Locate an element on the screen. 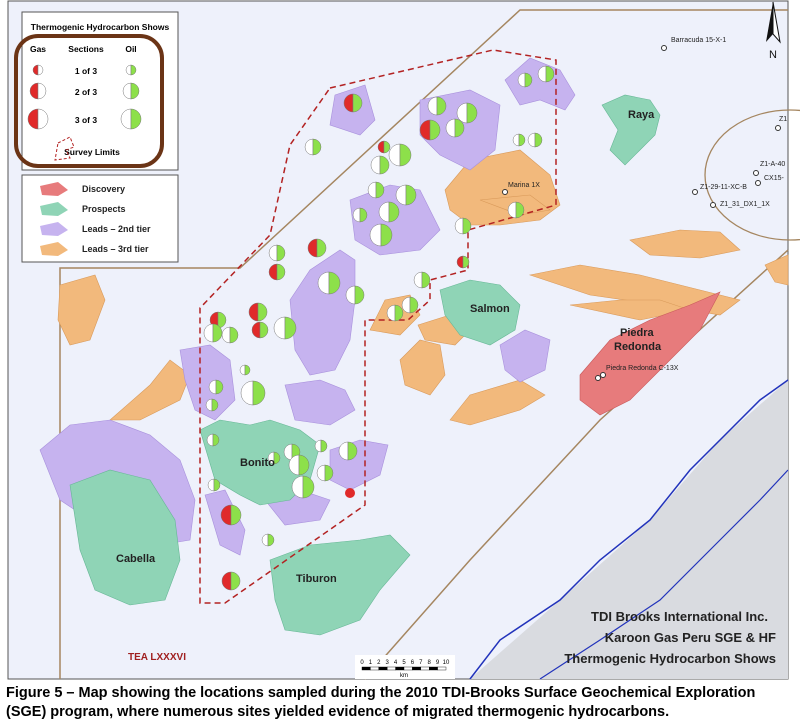 The width and height of the screenshot is (800, 728). area-label: Raya is located at coordinates (641, 115).